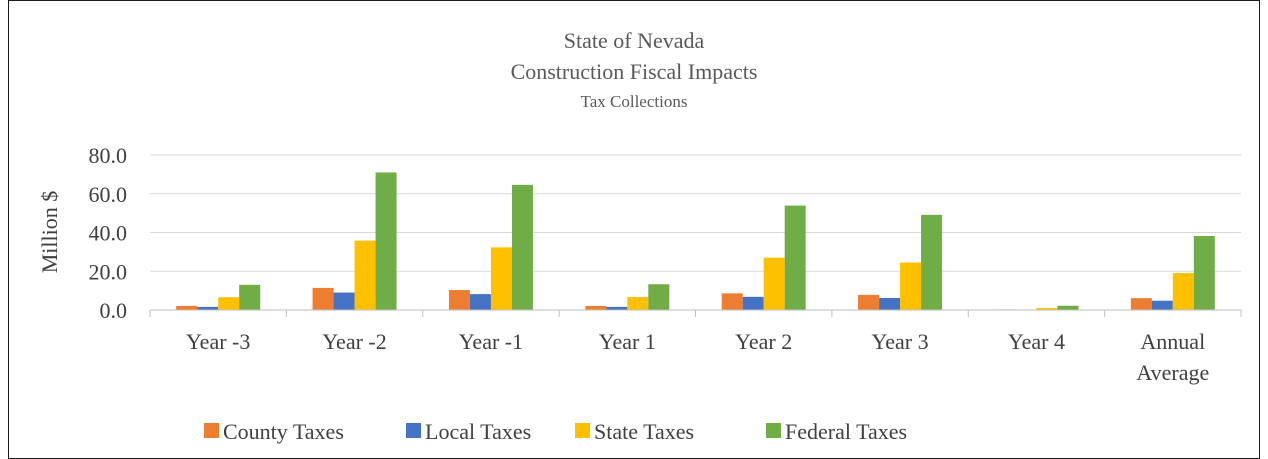 The height and width of the screenshot is (459, 1268). Describe the element at coordinates (1172, 372) in the screenshot. I see `x-tick-label: Average` at that location.